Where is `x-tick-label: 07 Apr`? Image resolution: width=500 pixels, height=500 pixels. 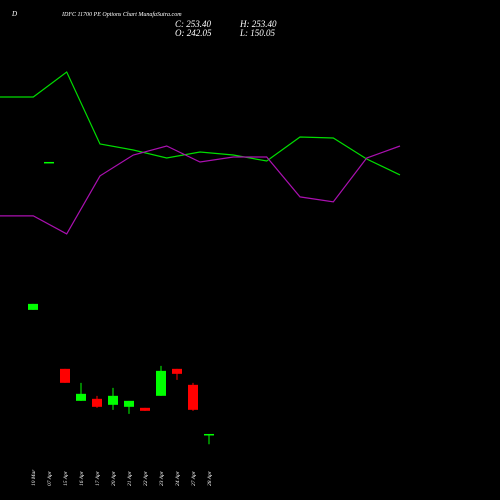
x-tick-label: 07 Apr is located at coordinates (50, 478).